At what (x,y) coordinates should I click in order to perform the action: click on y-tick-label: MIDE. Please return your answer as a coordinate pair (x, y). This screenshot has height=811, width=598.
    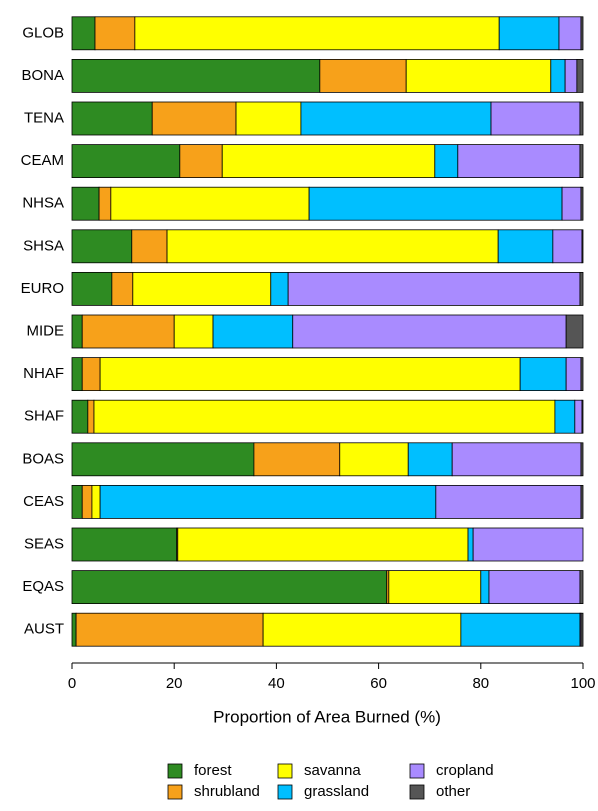
    Looking at the image, I should click on (46, 330).